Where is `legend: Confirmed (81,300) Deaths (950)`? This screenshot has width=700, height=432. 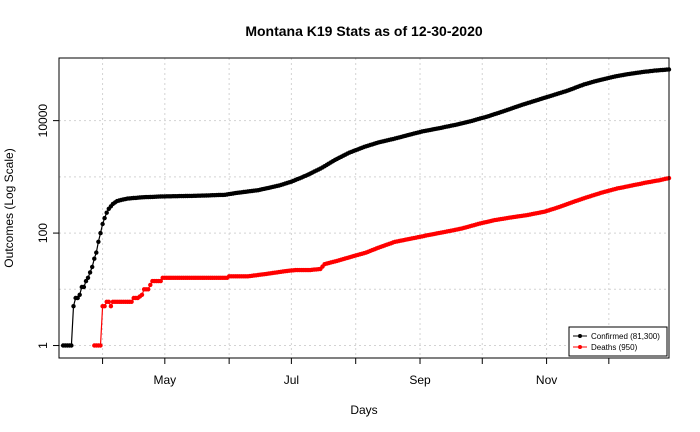
legend: Confirmed (81,300) Deaths (950) is located at coordinates (618, 341).